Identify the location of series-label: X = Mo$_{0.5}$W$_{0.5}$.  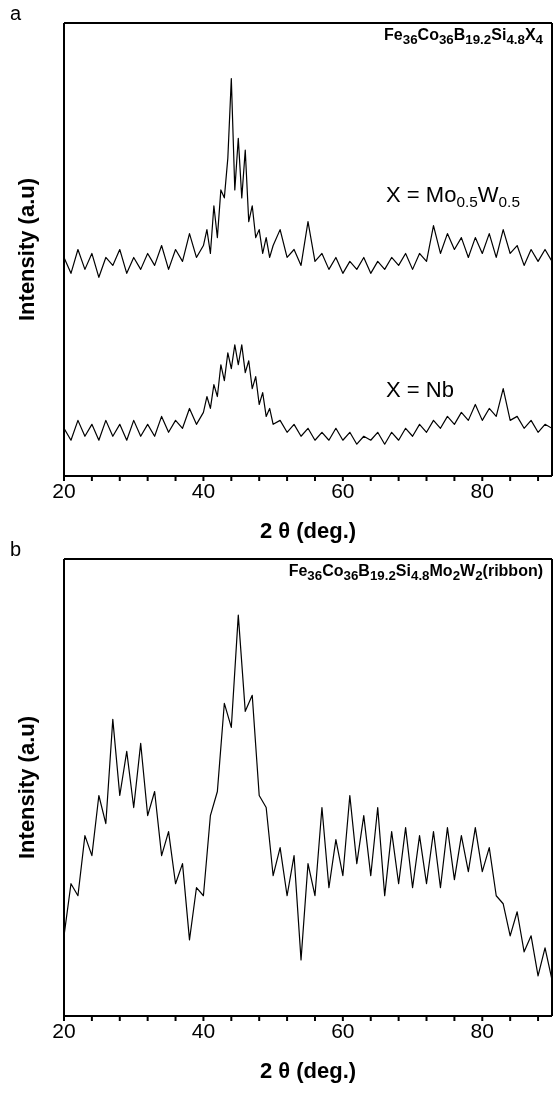
(453, 195).